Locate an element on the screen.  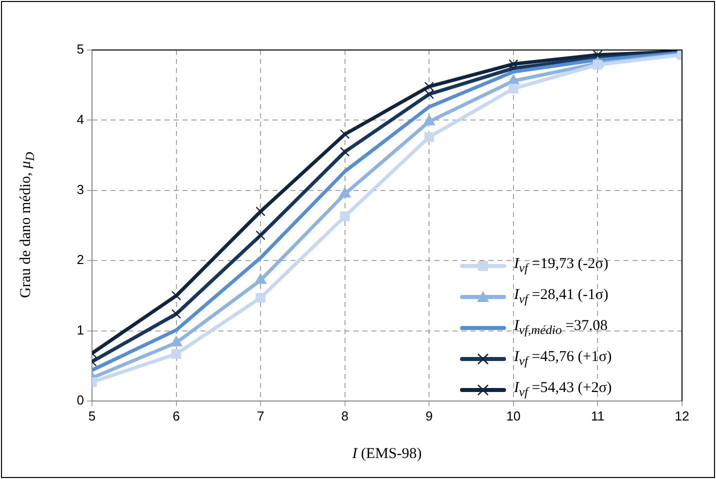
y-tick-label: 2 is located at coordinates (80, 260).